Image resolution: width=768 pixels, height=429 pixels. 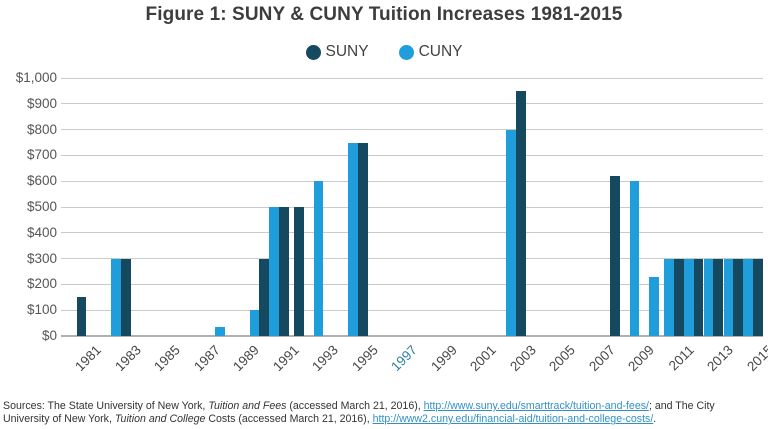 What do you see at coordinates (654, 306) in the screenshot?
I see `bar-cuny-2010` at bounding box center [654, 306].